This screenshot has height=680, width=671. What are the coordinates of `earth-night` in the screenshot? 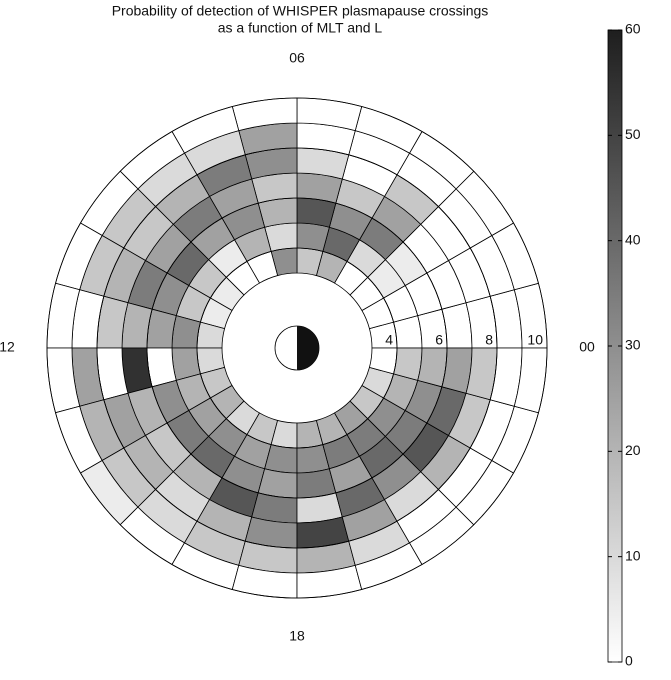 It's located at (308, 348).